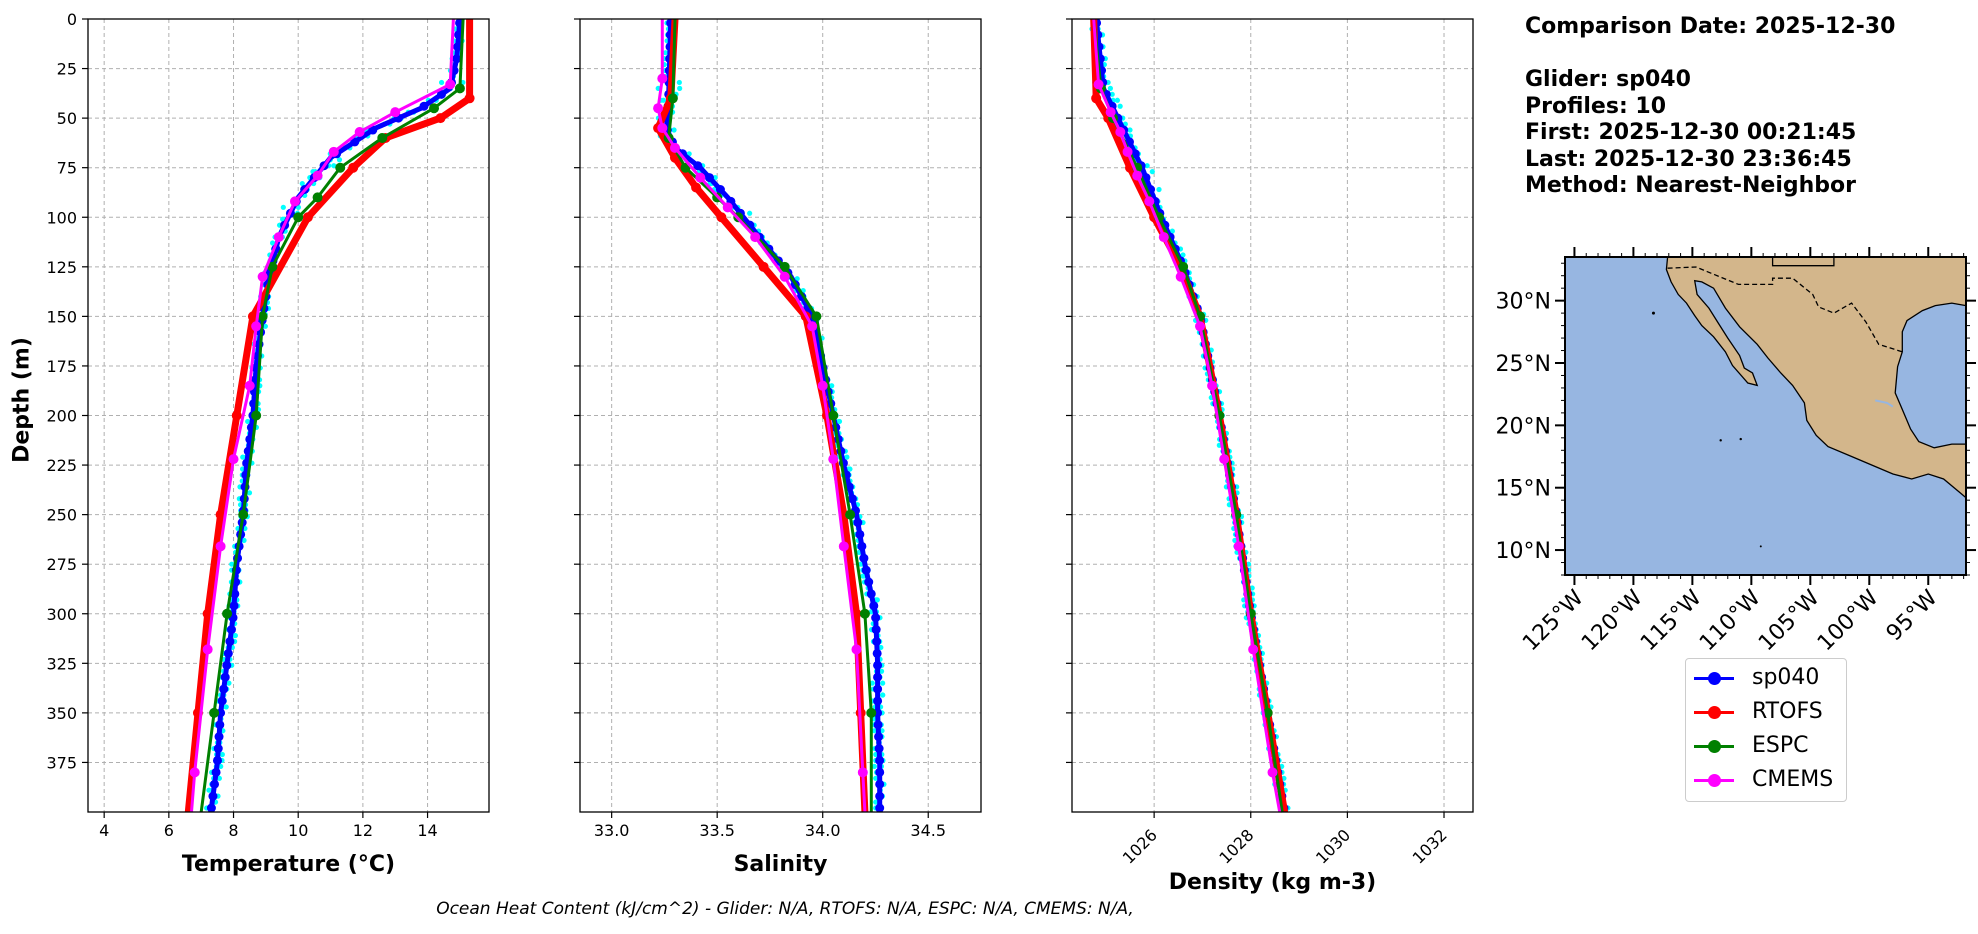  Describe the element at coordinates (1671, 620) in the screenshot. I see `map-lon-label: 115°W` at that location.